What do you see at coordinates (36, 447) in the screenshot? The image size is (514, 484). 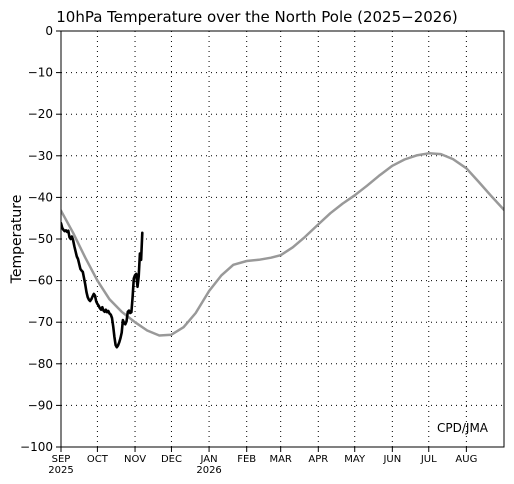 I see `y-tick-label: −100` at bounding box center [36, 447].